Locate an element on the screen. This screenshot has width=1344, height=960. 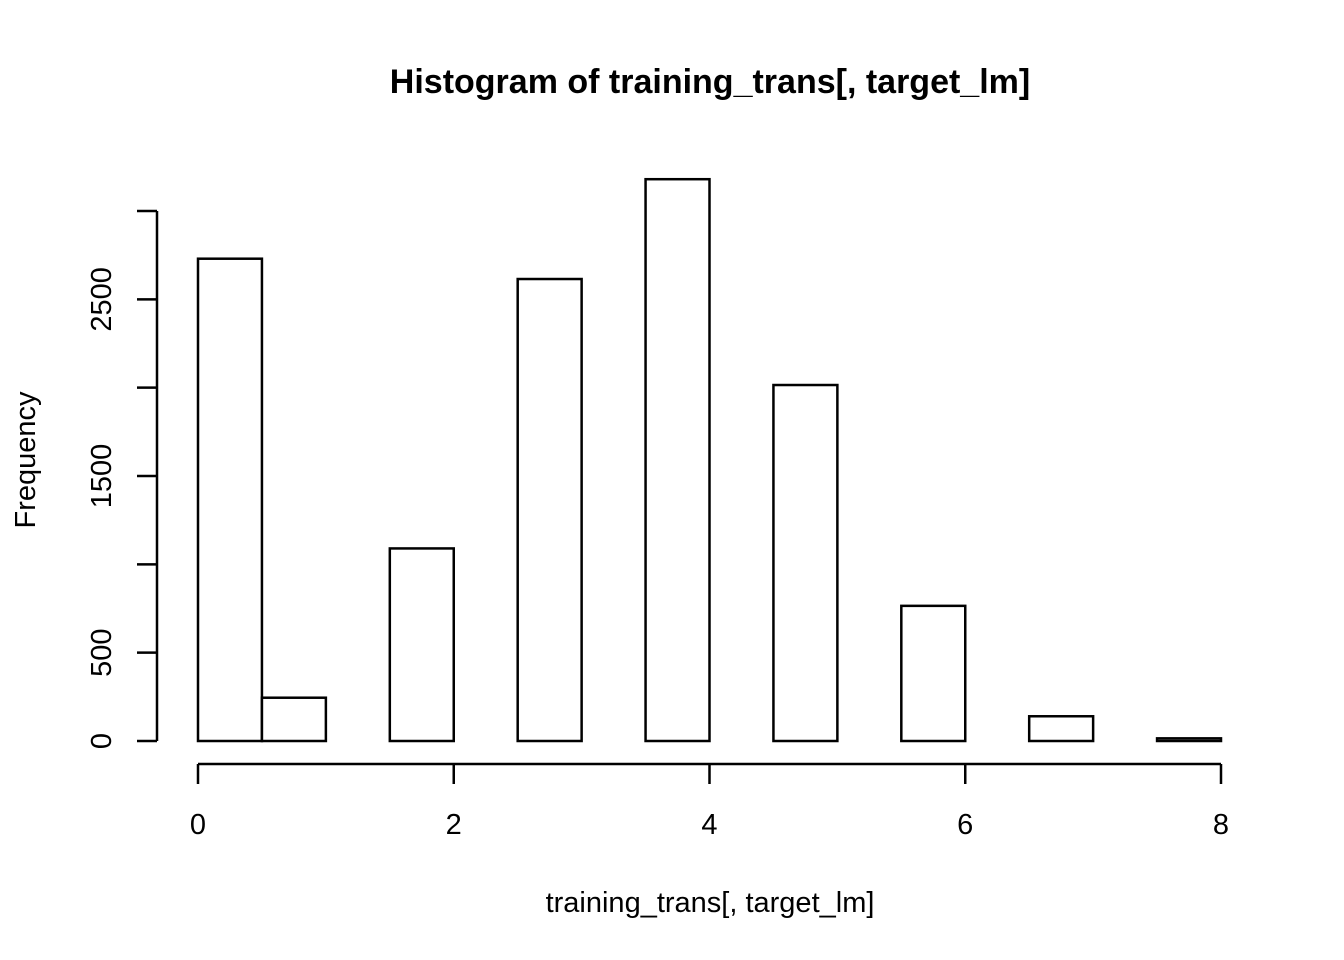
y-axis: 0 500 1500 2500 is located at coordinates (122, 479).